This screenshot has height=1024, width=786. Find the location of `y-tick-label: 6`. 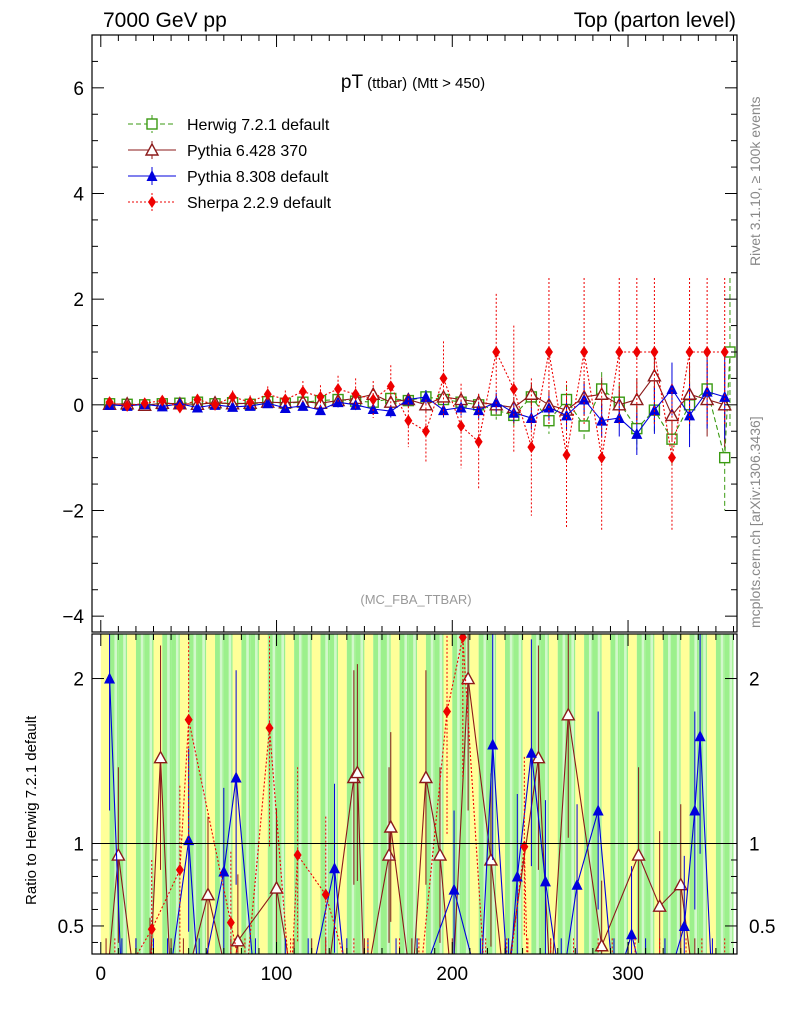

y-tick-label: 6 is located at coordinates (78, 89).